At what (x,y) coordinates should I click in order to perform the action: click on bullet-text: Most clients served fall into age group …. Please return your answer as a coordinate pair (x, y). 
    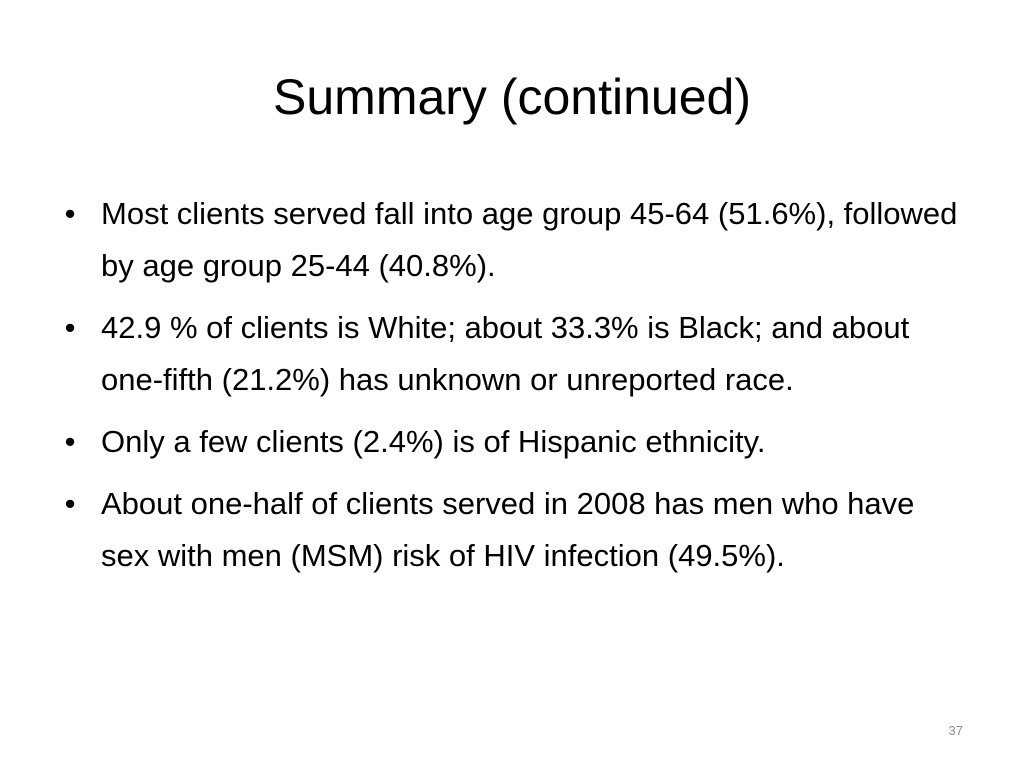
    Looking at the image, I should click on (529, 239).